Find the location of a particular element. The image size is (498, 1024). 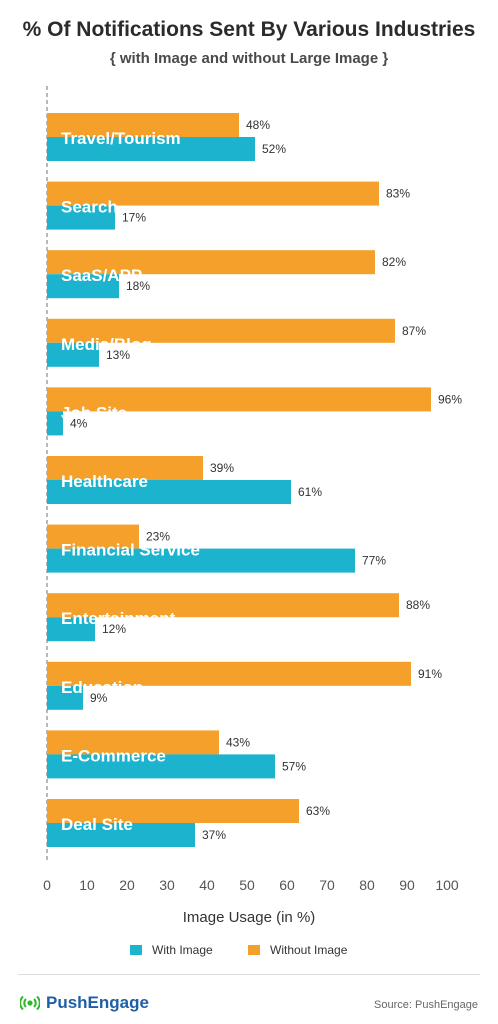

legend: With Image Without Image is located at coordinates (249, 953).